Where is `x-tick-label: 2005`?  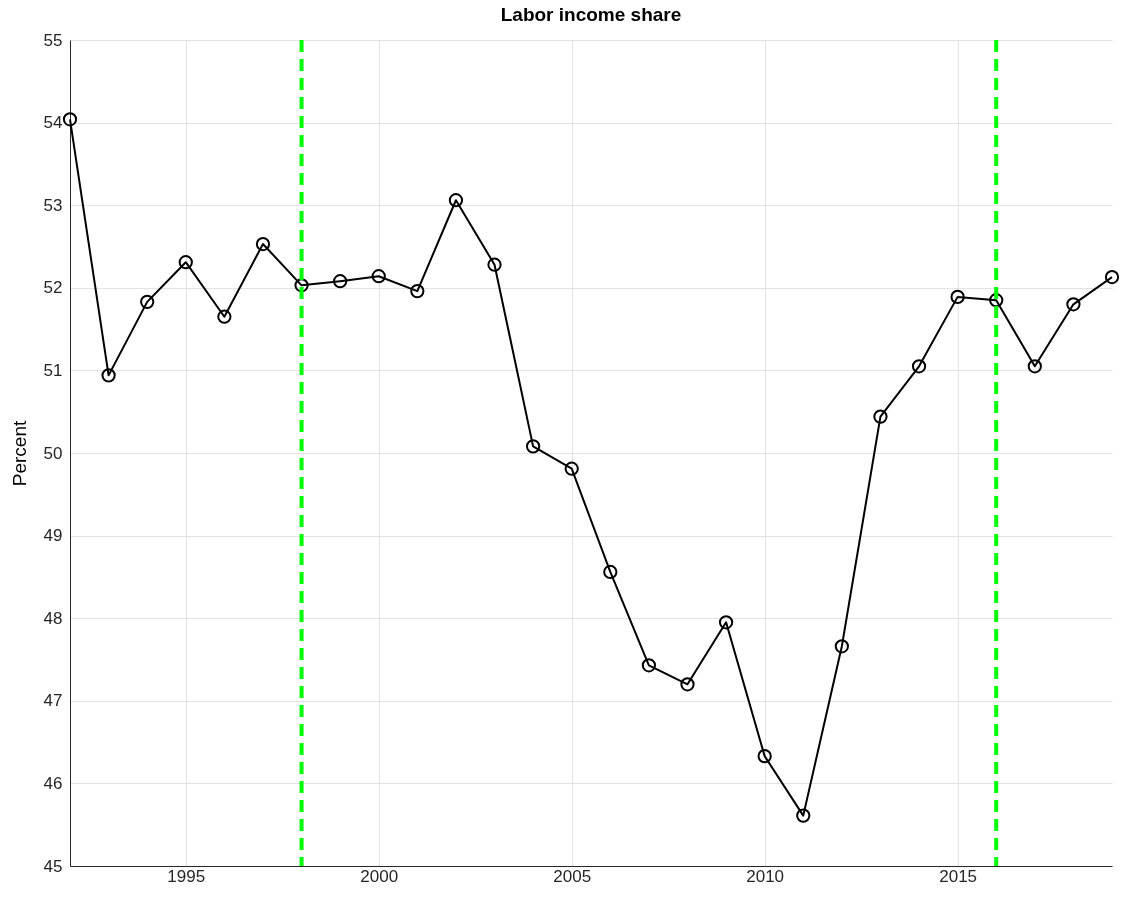 x-tick-label: 2005 is located at coordinates (572, 876).